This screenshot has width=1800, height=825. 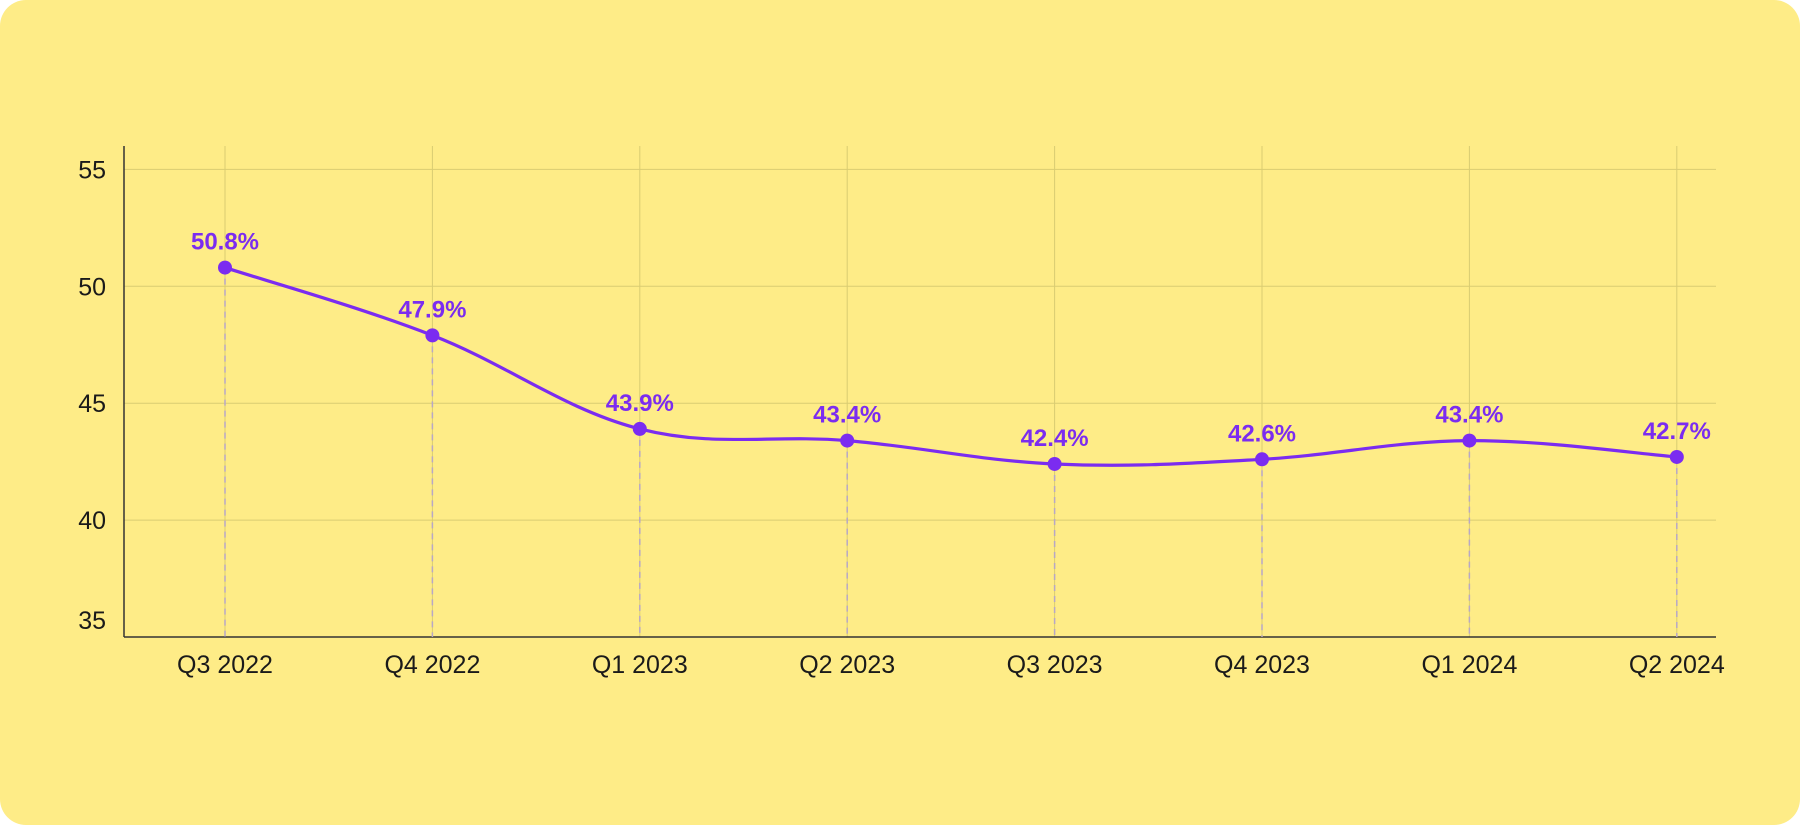 I want to click on x-tick-label: Q2 2023, so click(x=847, y=665).